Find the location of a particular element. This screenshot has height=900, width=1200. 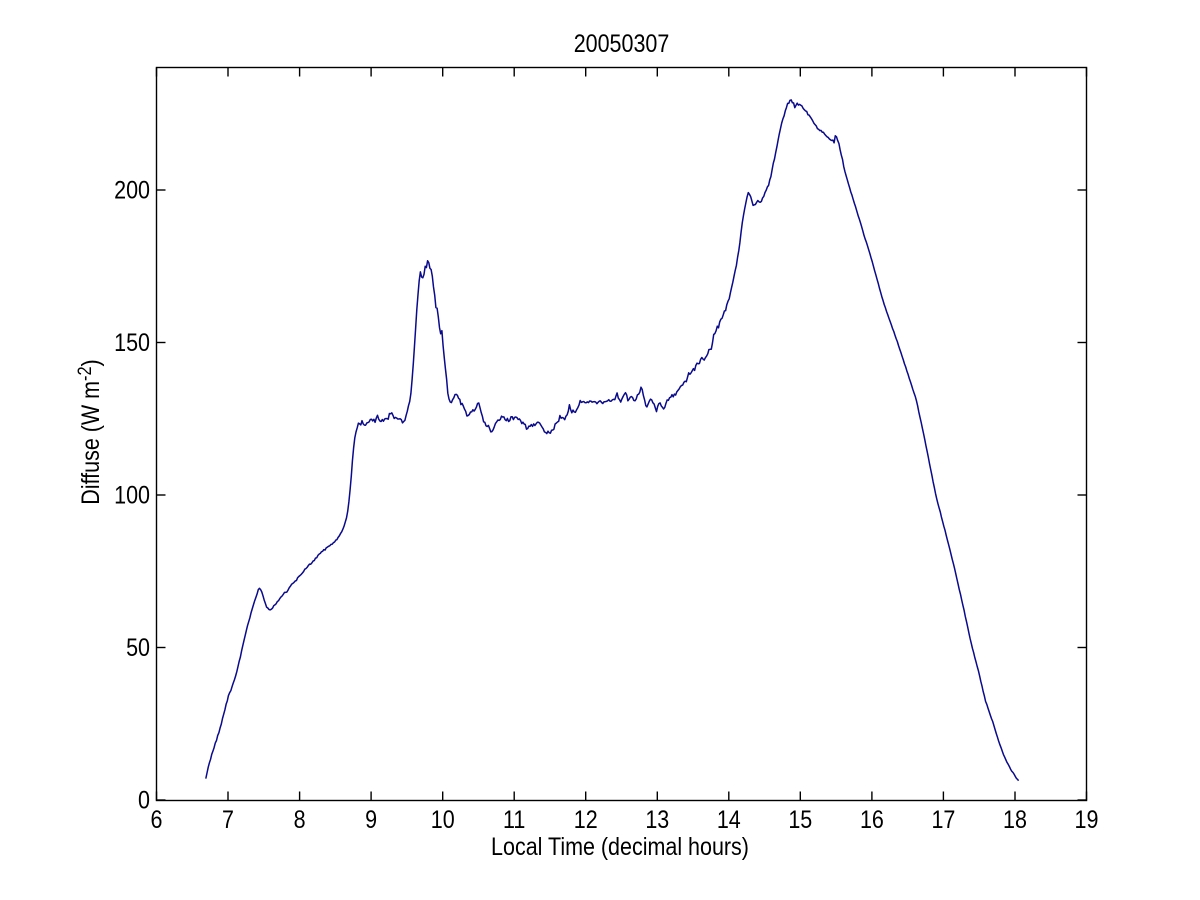

svg-text: 16 is located at coordinates (872, 819).